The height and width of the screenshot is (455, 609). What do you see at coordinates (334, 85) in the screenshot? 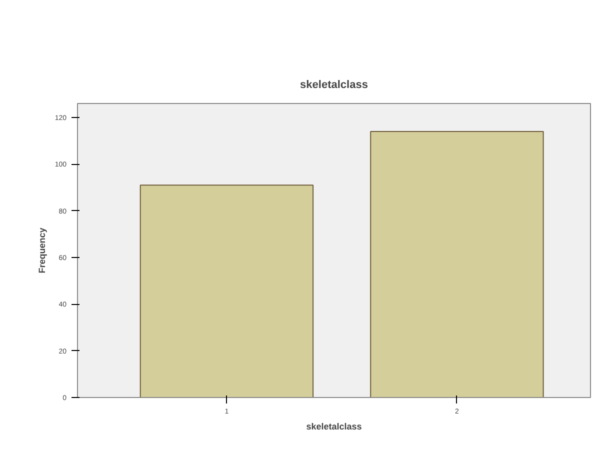
I see `chart-title: skeletalclass` at bounding box center [334, 85].